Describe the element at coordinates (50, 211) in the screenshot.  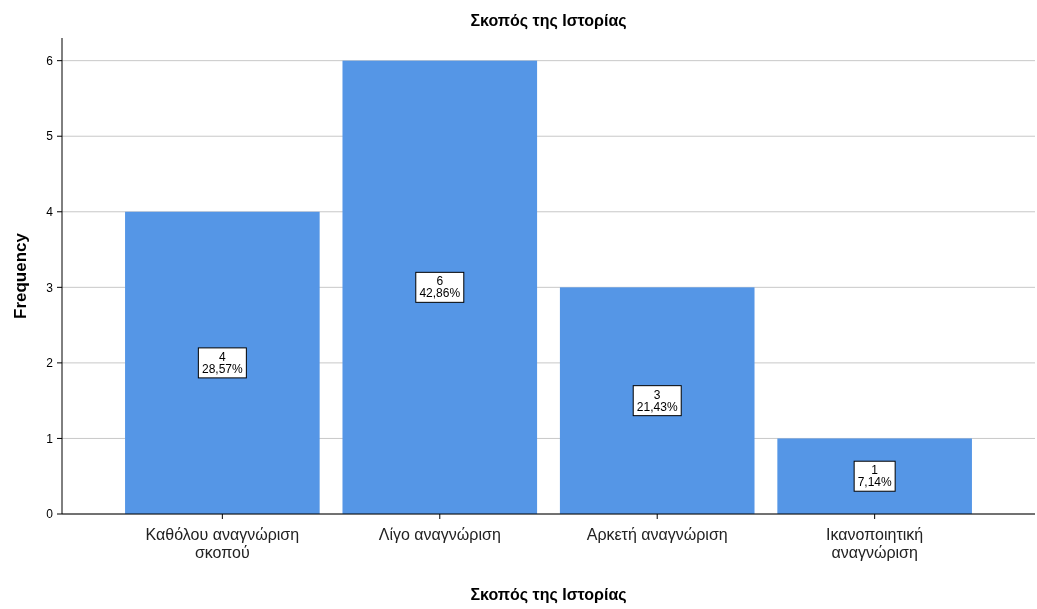
I see `y-tick-label: 4` at that location.